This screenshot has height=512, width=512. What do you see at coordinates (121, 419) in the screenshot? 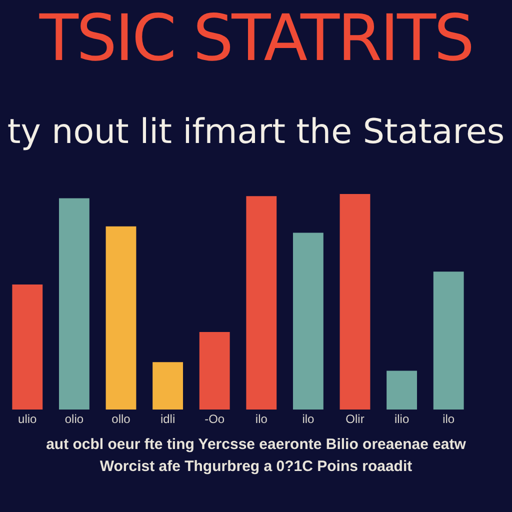
I see `x-tick-label: ollo` at bounding box center [121, 419].